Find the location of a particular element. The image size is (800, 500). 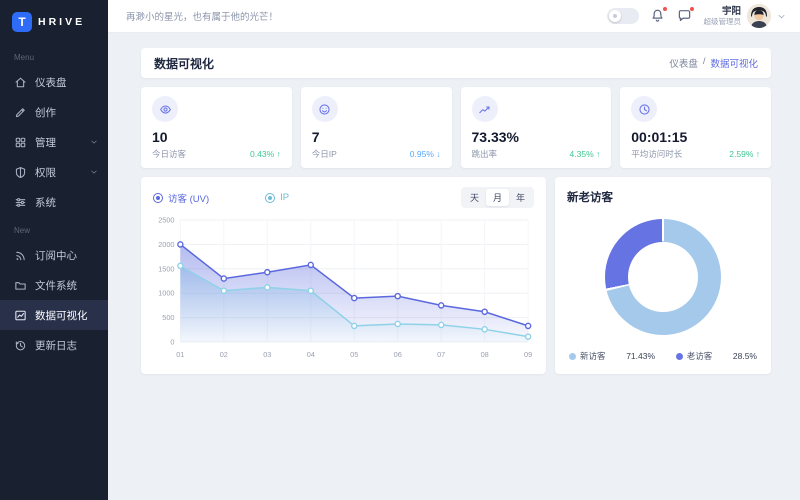

legend-label: 老访客 is located at coordinates (699, 356).